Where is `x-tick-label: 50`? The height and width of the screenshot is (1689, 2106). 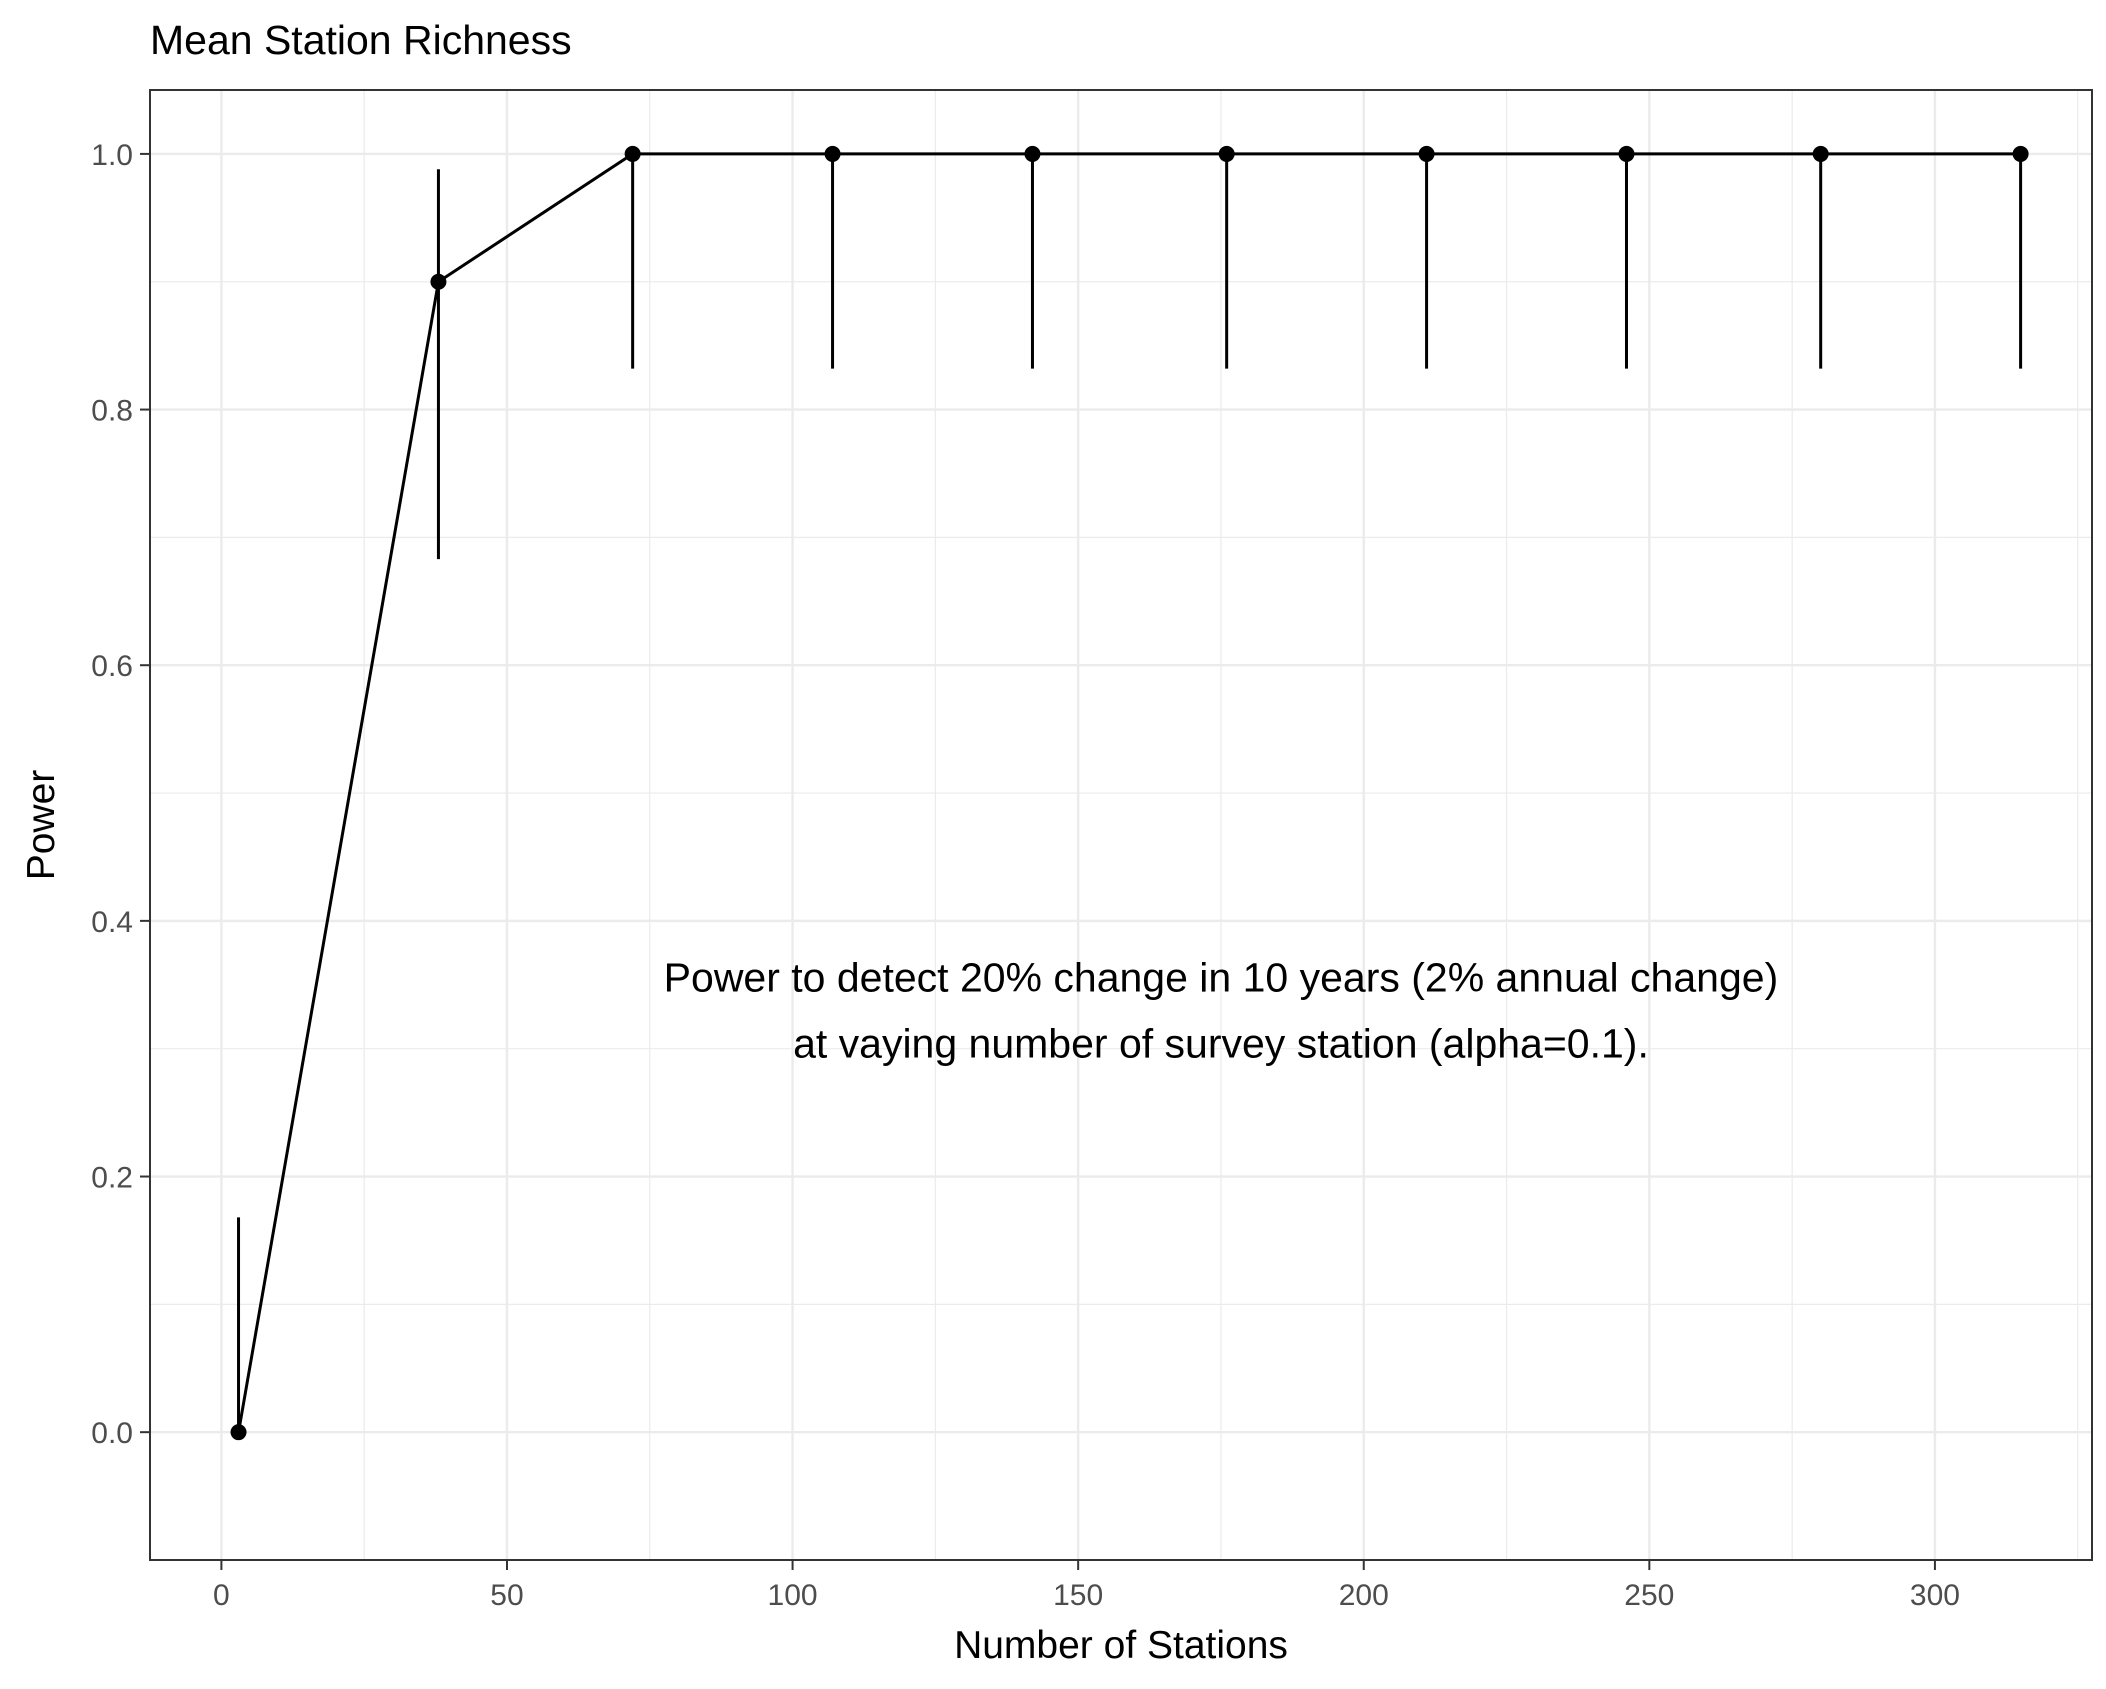
x-tick-label: 50 is located at coordinates (506, 1595).